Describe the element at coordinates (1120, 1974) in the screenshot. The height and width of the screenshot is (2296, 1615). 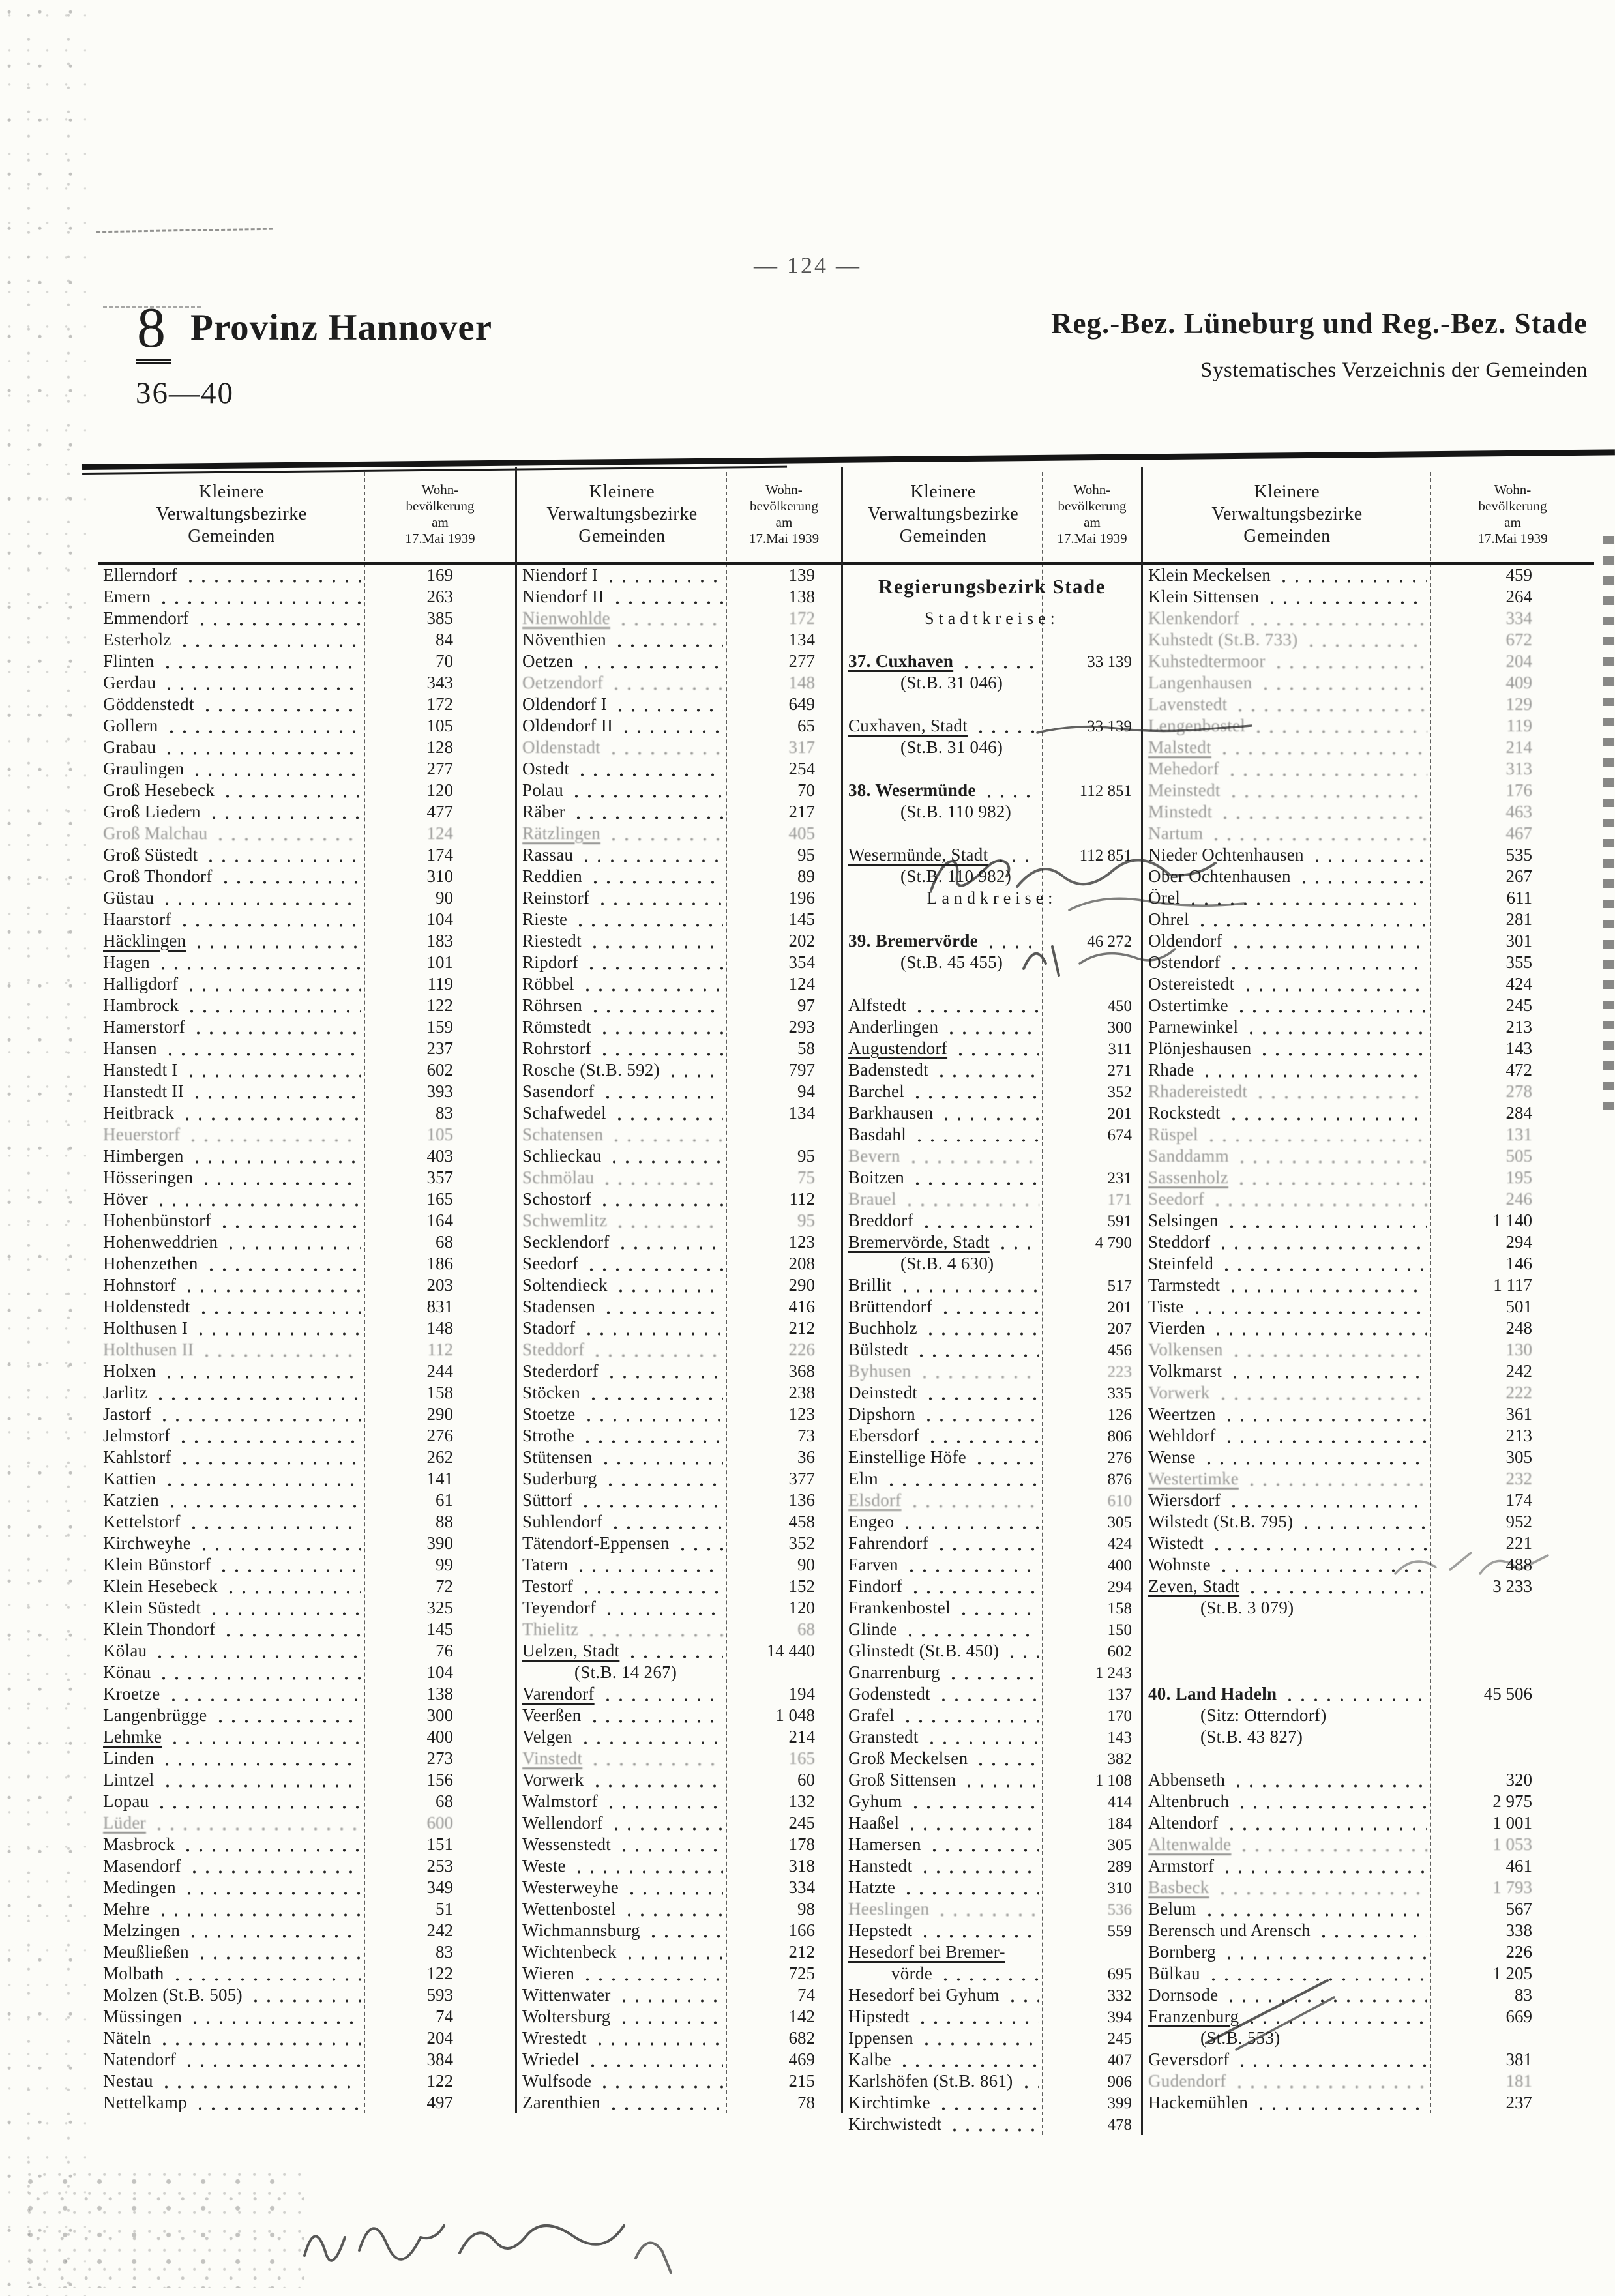
I see `population-value: 695` at that location.